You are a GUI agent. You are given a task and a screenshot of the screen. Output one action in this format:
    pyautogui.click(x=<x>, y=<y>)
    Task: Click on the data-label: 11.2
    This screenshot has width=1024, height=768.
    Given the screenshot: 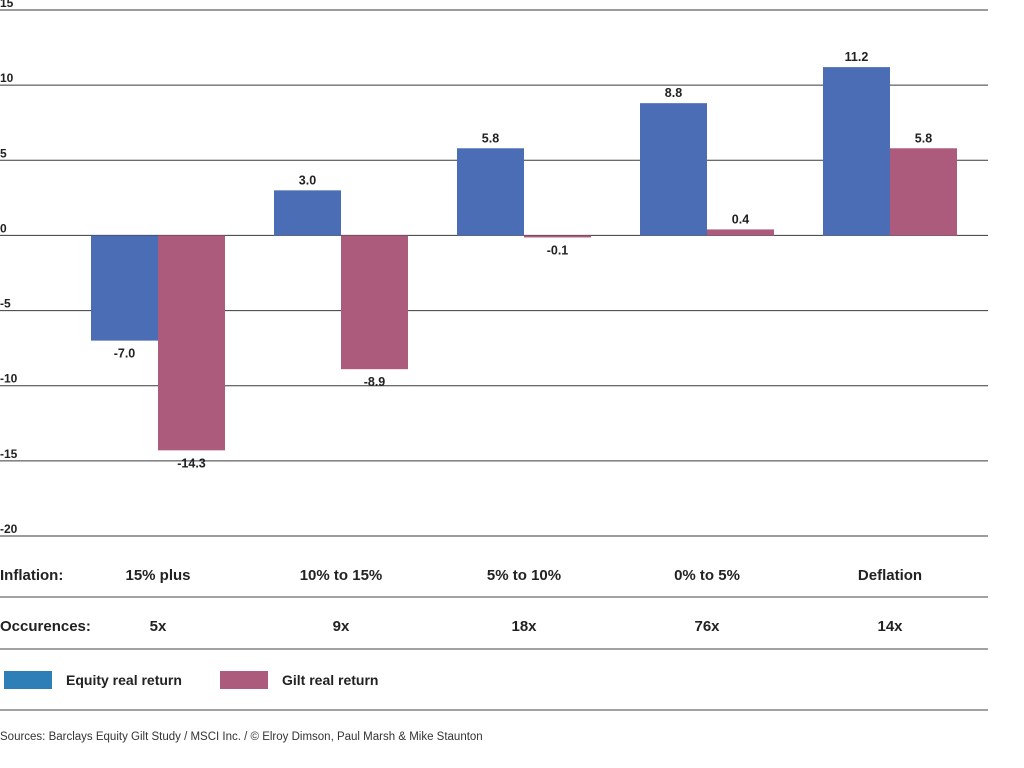 What is the action you would take?
    pyautogui.click(x=857, y=57)
    